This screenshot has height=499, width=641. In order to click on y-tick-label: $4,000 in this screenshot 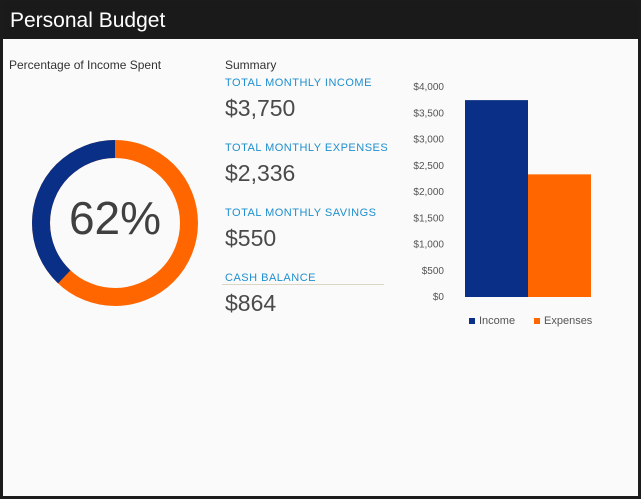, I will do `click(428, 87)`.